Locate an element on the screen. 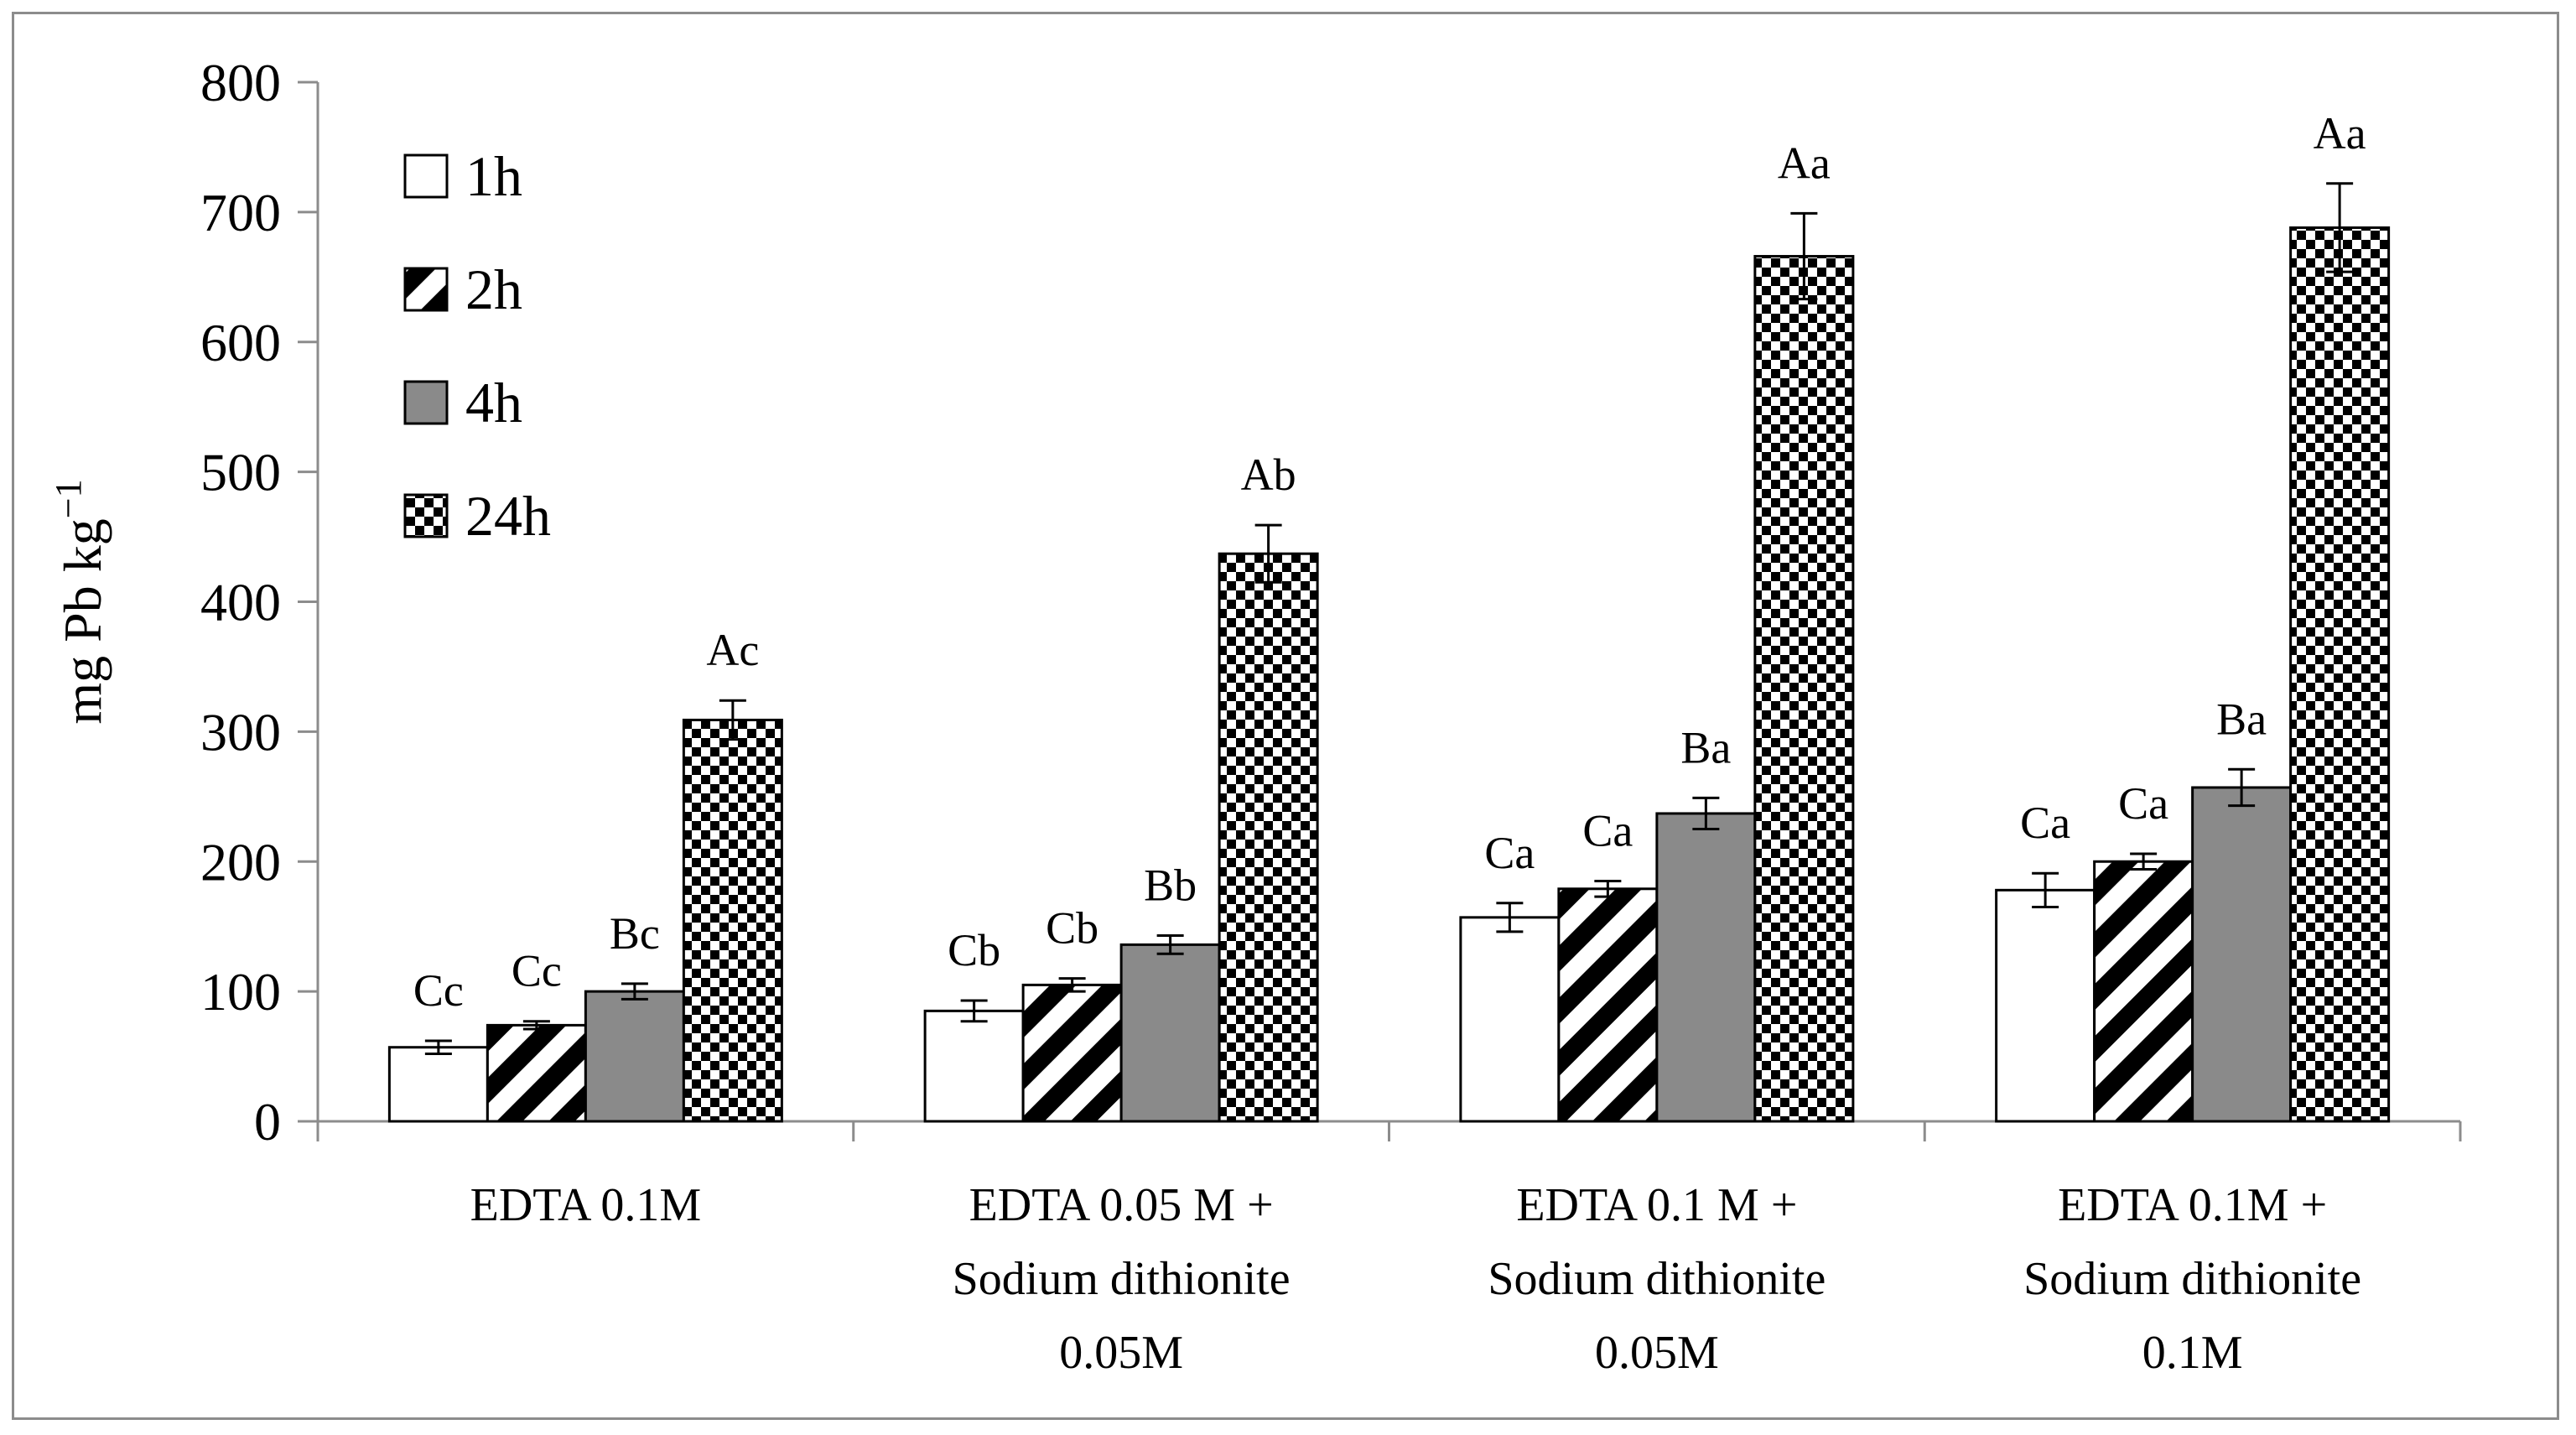  y-axis-title: mg Pb kg−1 is located at coordinates (80, 601).